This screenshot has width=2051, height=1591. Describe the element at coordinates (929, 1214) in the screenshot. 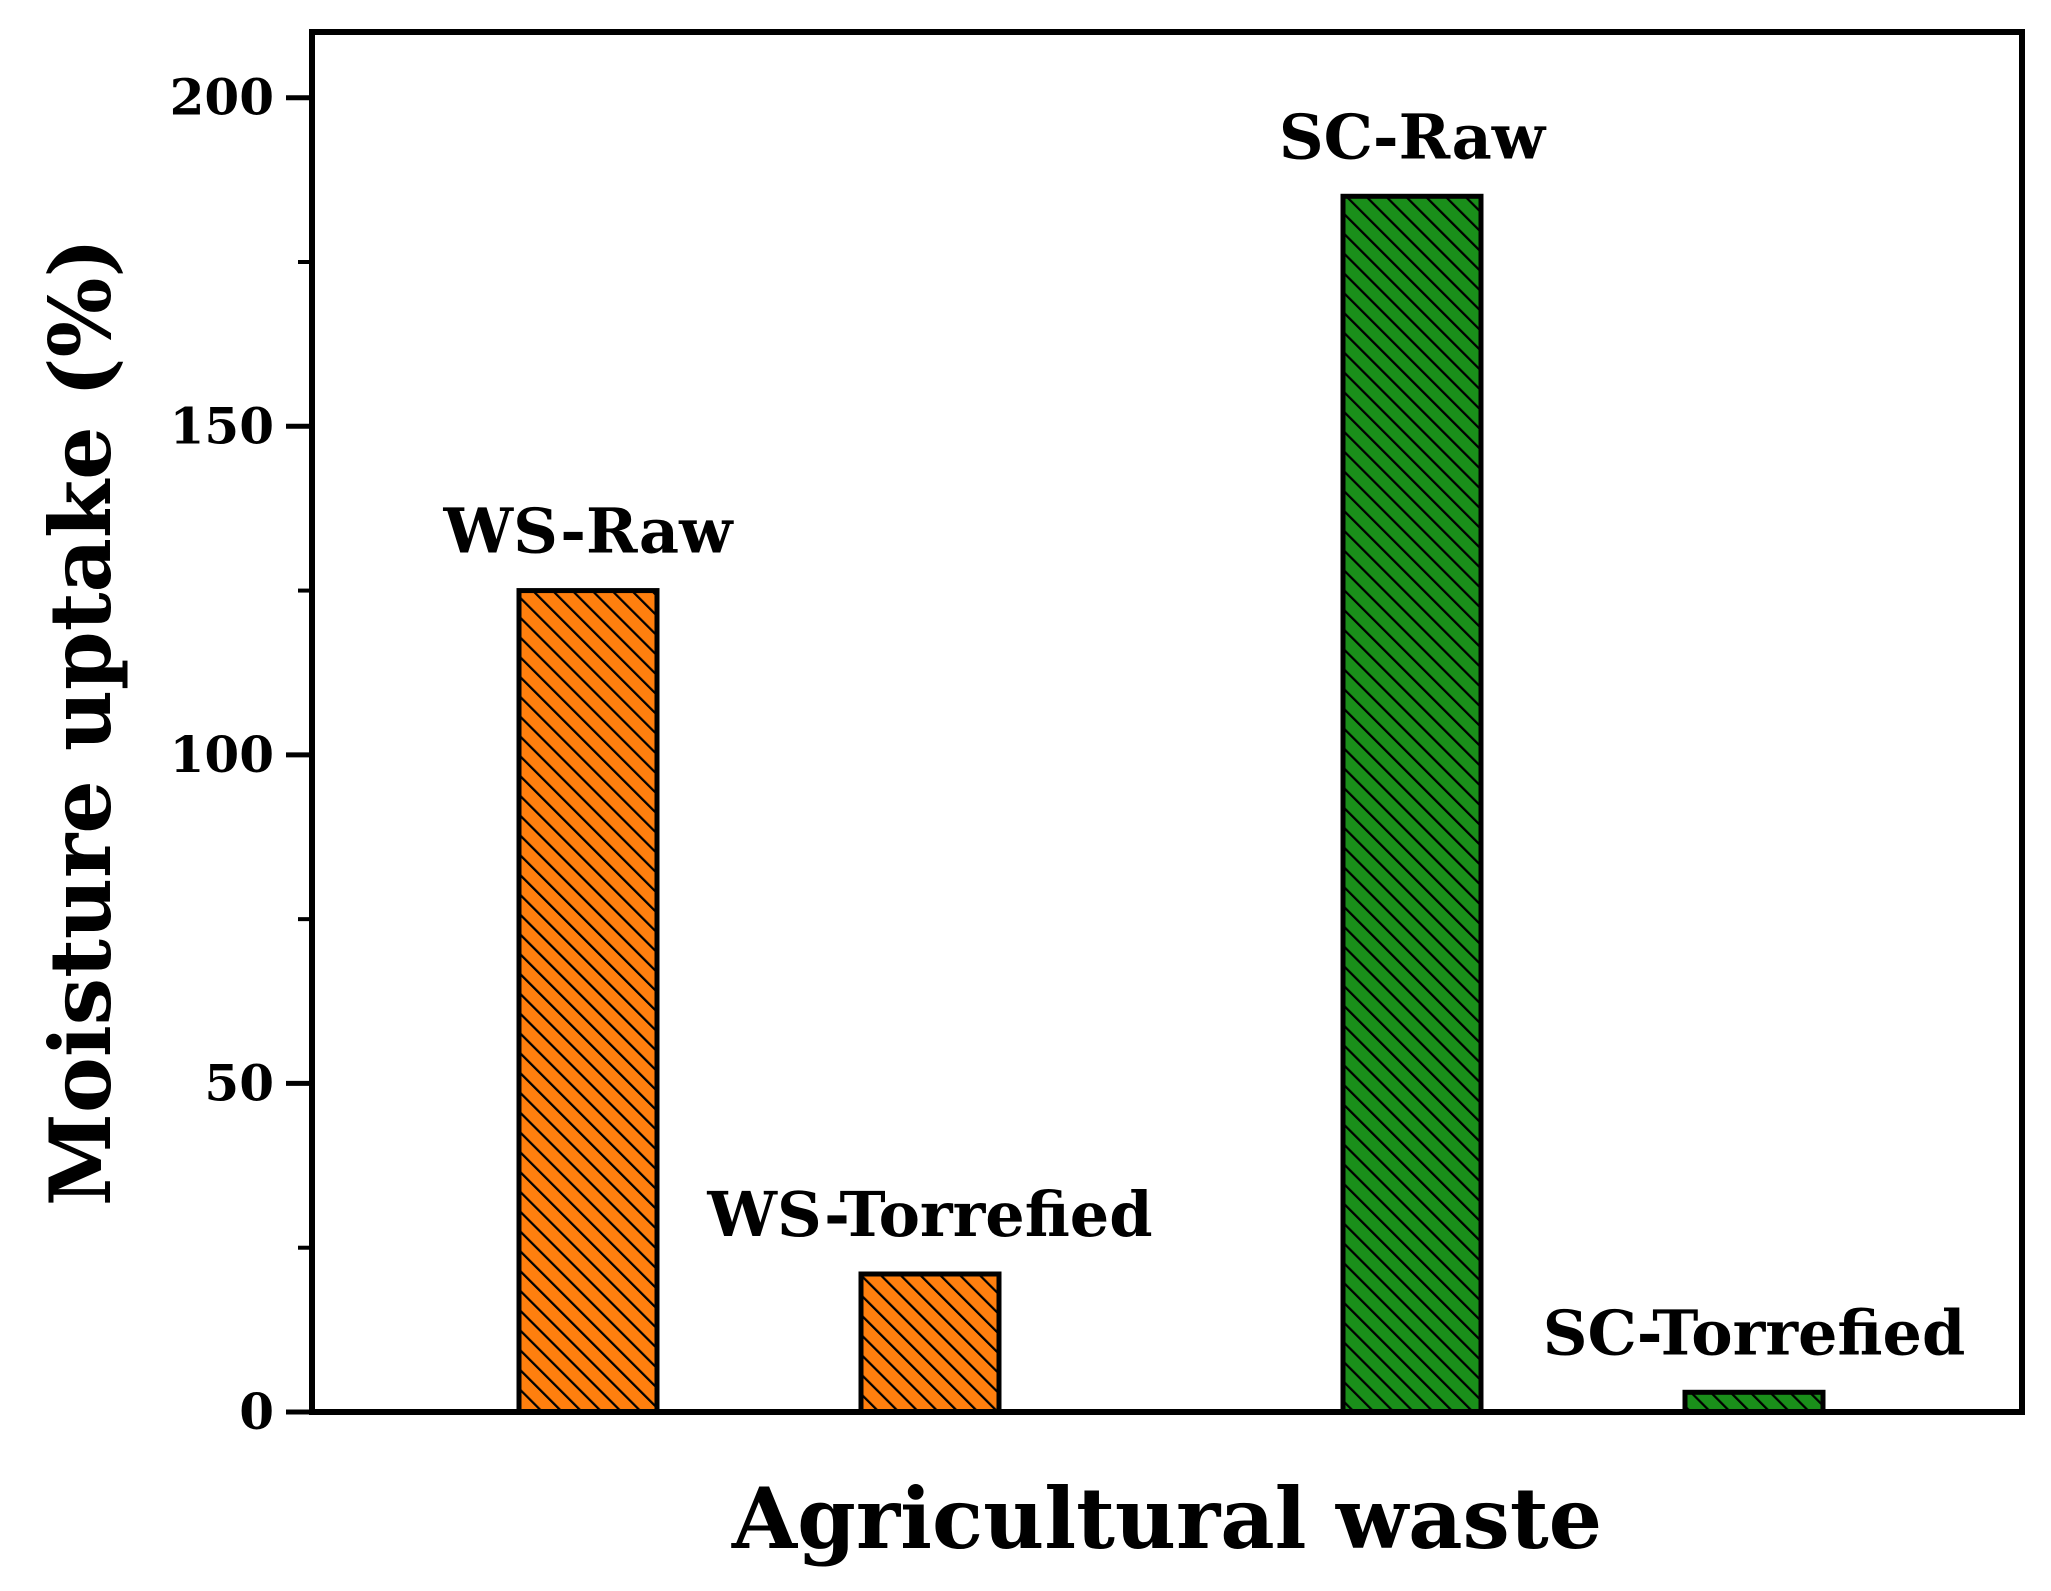

I see `bar-label: WS-Torrefied` at that location.